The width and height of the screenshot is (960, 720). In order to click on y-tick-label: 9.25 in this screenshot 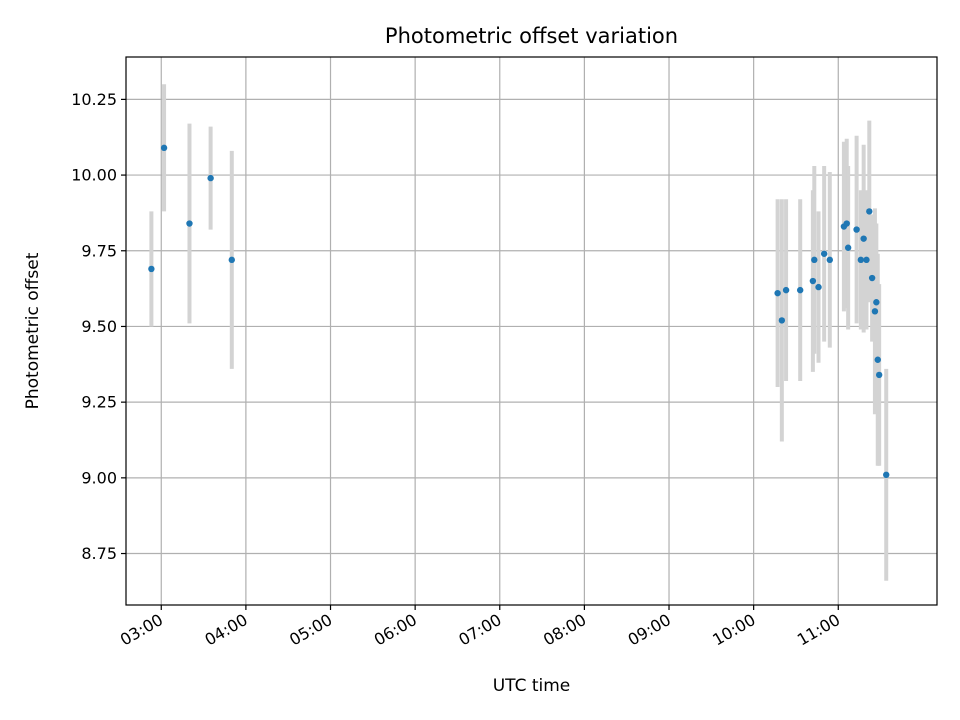, I will do `click(99, 402)`.